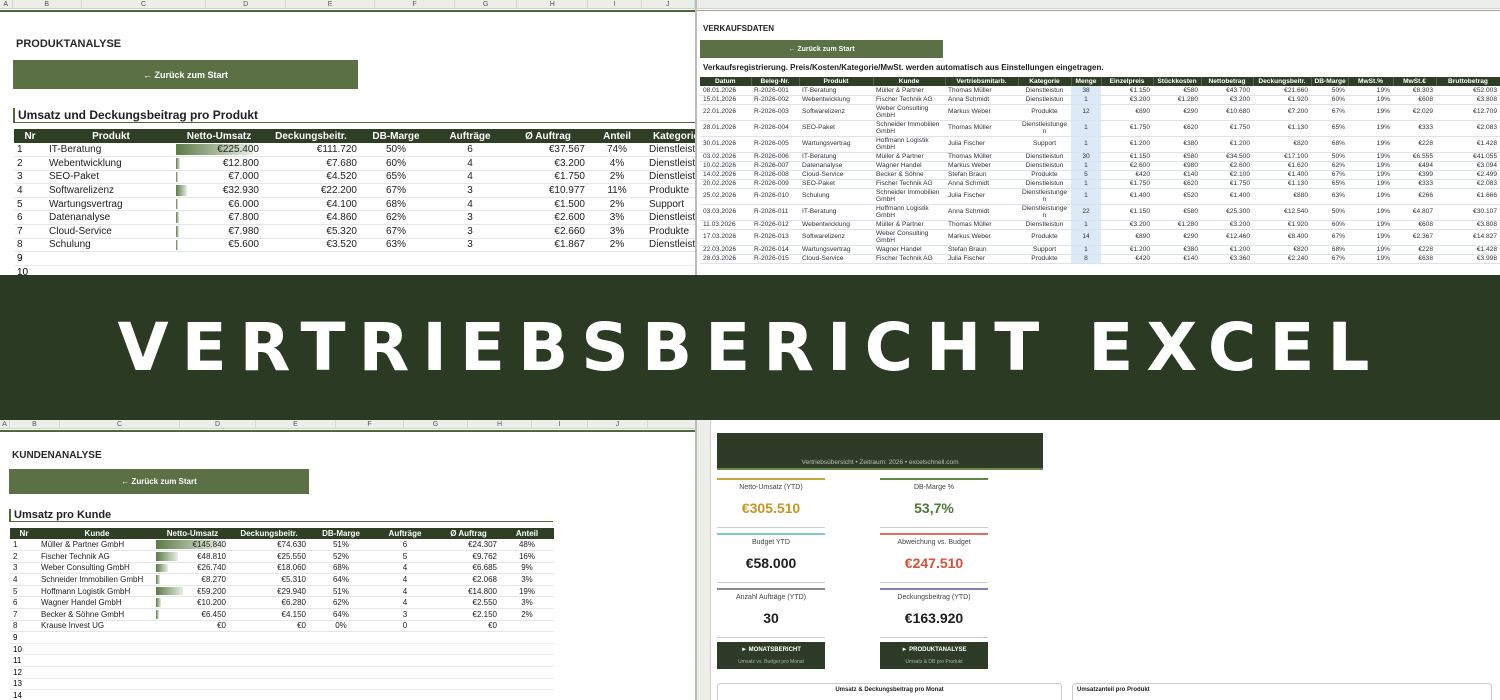 The height and width of the screenshot is (700, 1500). Describe the element at coordinates (569, 177) in the screenshot. I see `cell-text: €1.750` at that location.